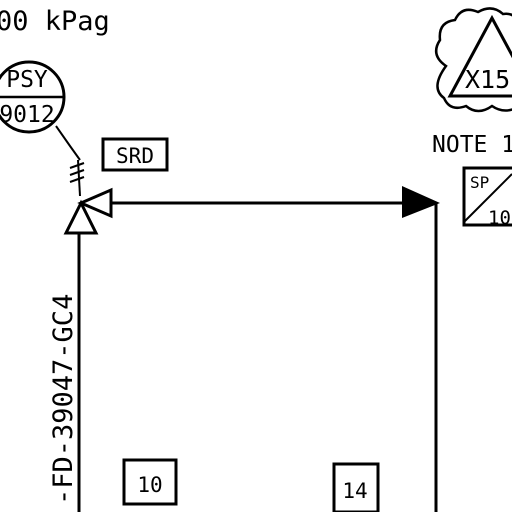  Describe the element at coordinates (479, 56) in the screenshot. I see `revision-triangle-icon` at that location.